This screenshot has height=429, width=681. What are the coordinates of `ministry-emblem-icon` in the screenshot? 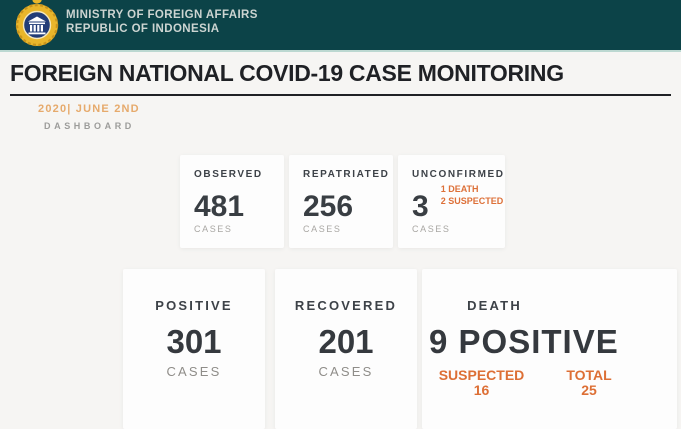 It's located at (37, 24).